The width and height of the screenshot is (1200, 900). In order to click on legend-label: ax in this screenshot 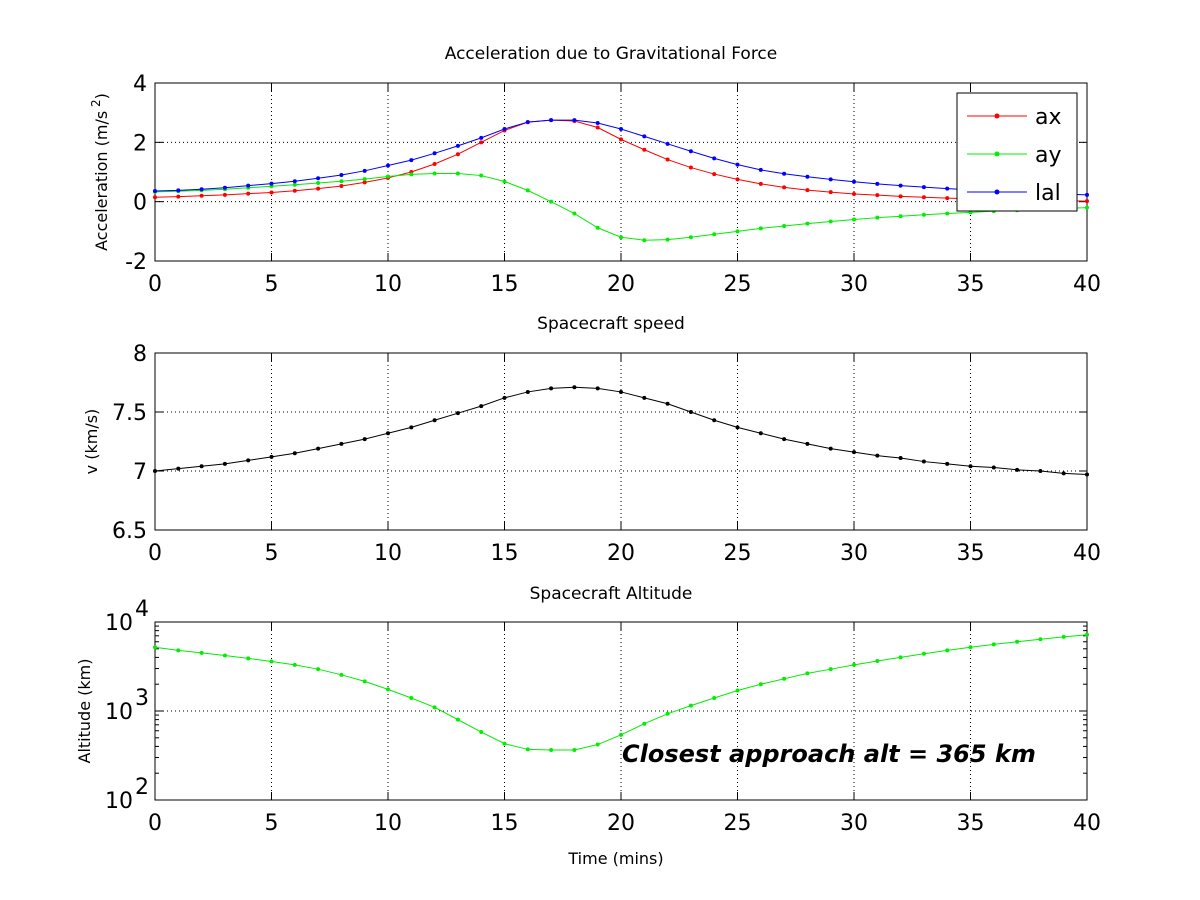, I will do `click(1048, 117)`.